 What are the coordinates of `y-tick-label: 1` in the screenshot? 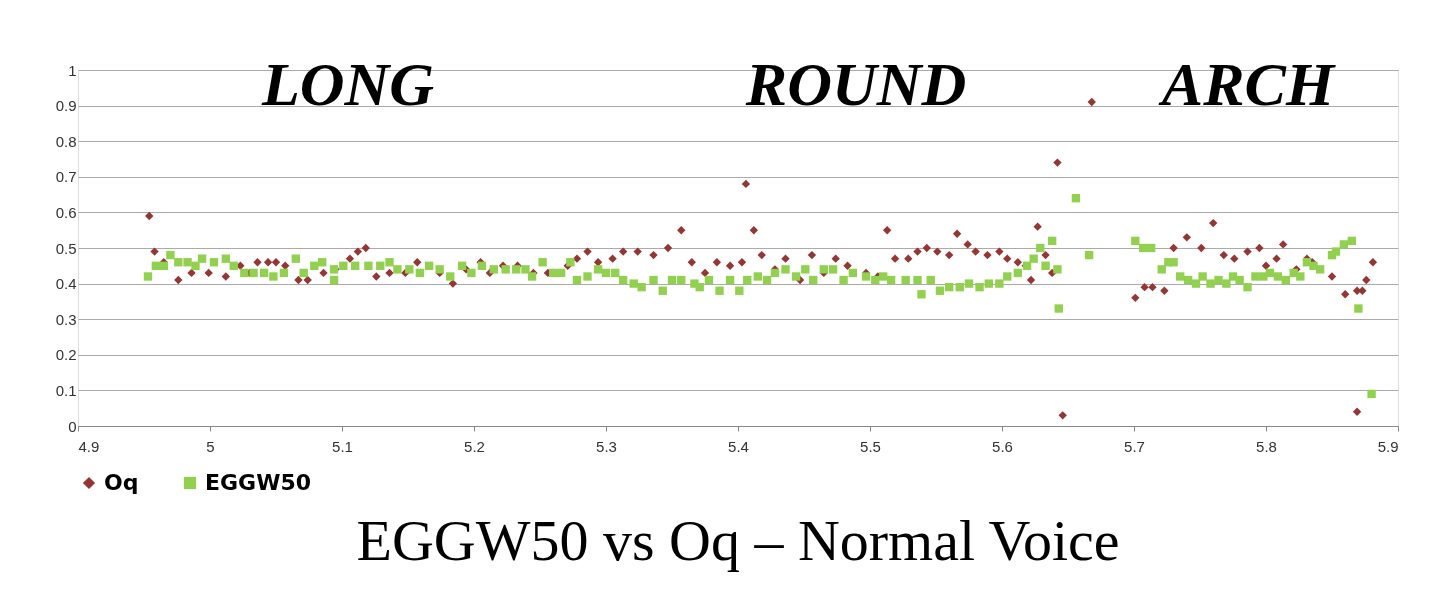 It's located at (72, 70).